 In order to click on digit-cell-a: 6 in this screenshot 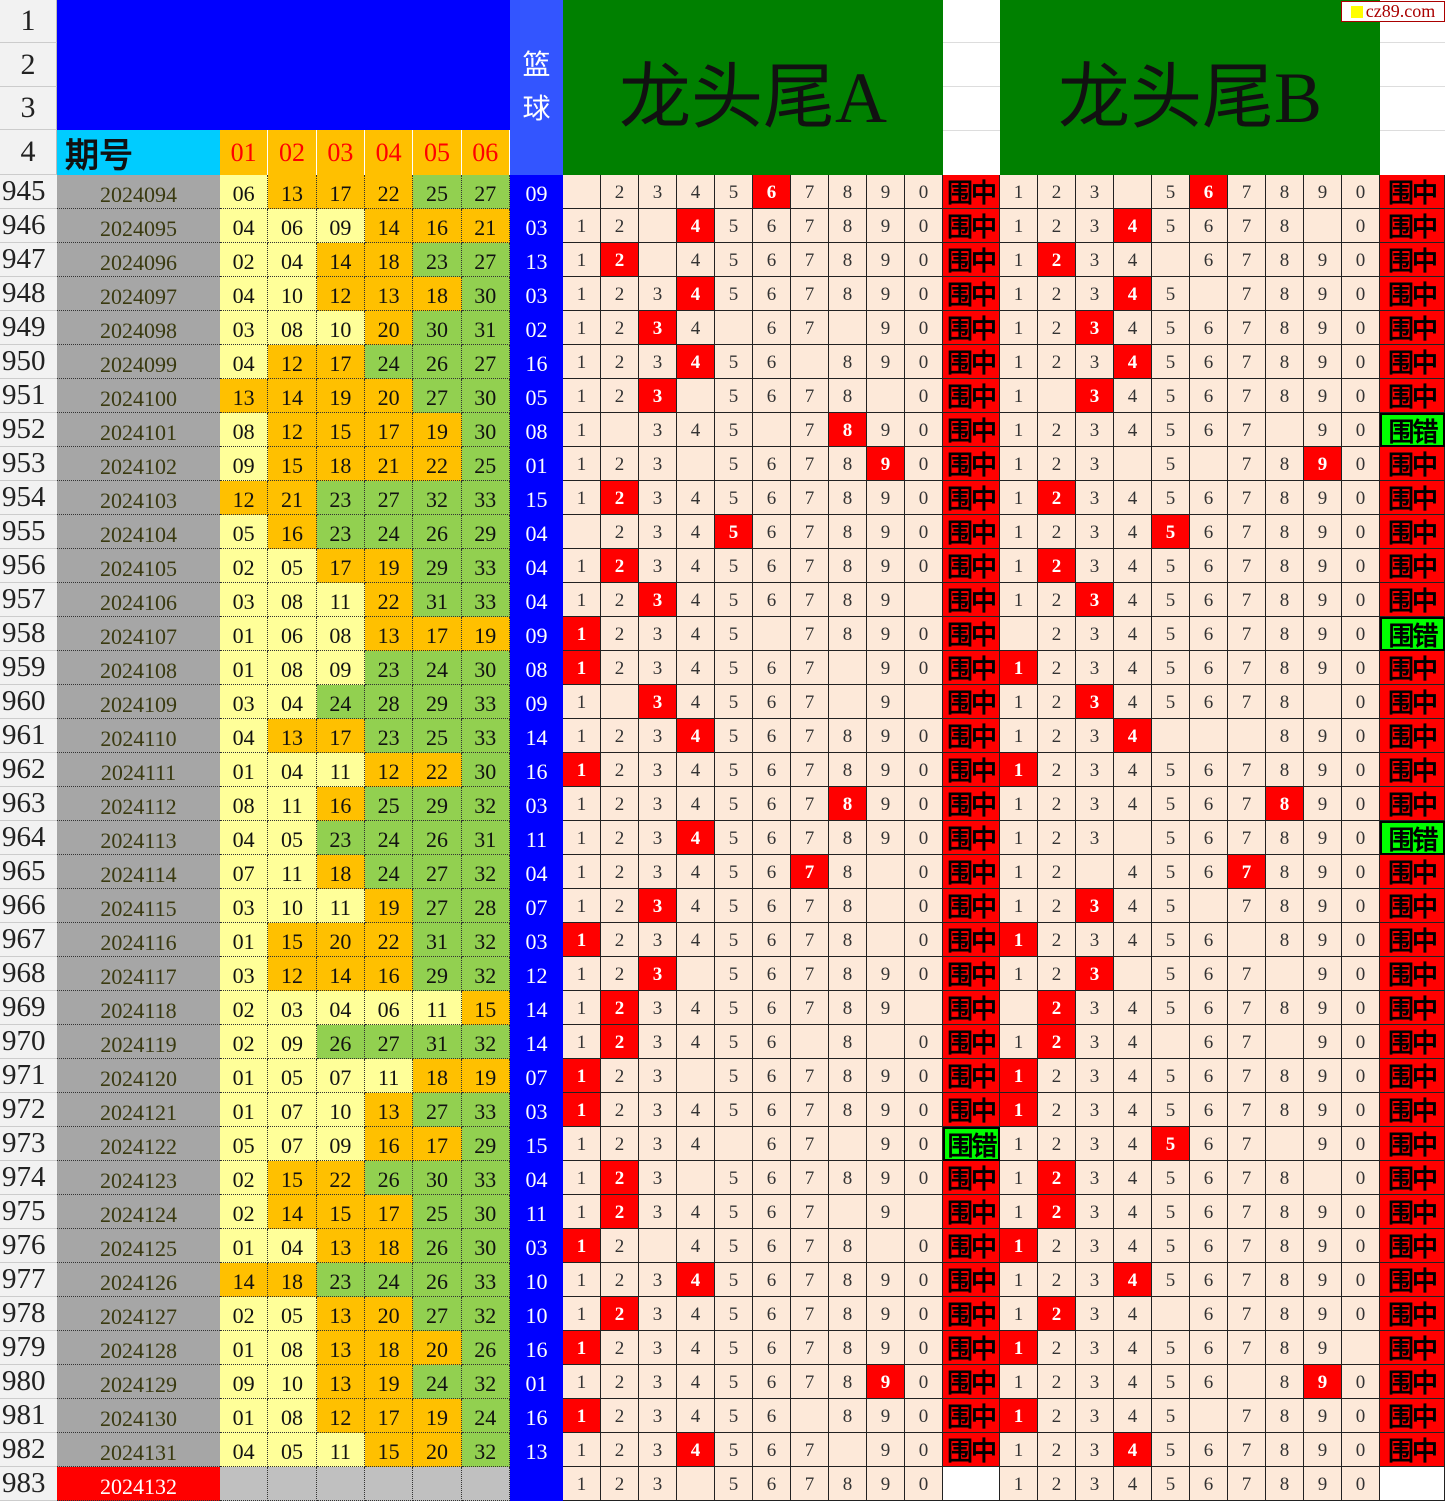, I will do `click(771, 1008)`.